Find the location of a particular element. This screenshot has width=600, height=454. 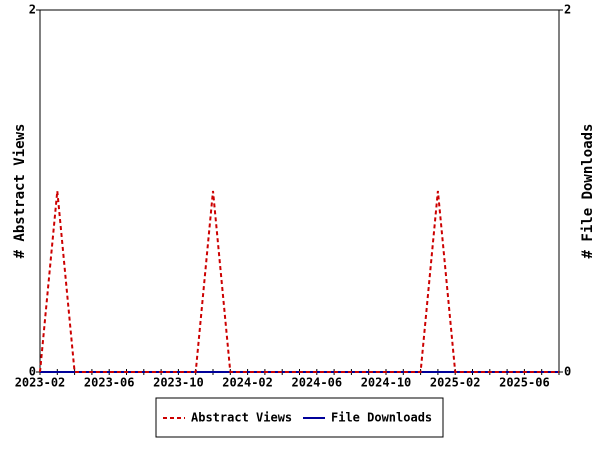

x-tick-label: 2023-06 is located at coordinates (109, 383).